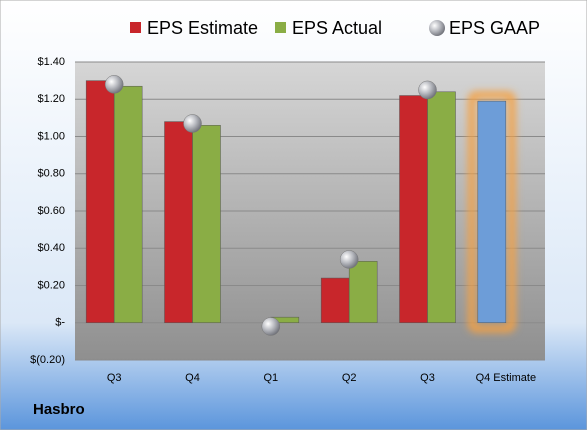 This screenshot has height=430, width=587. I want to click on legend-marker, so click(437, 28).